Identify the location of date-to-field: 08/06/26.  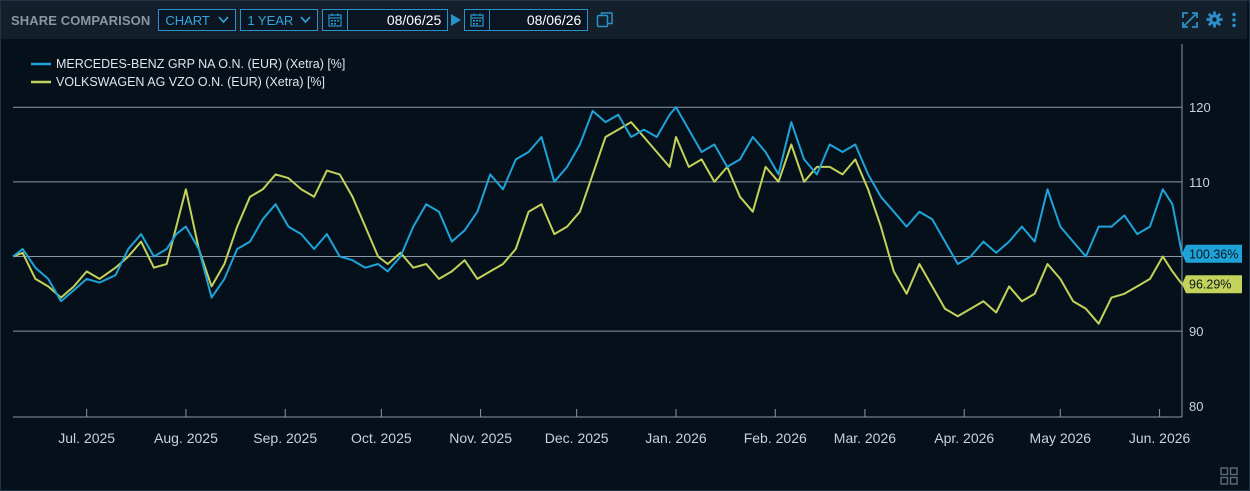
(526, 20).